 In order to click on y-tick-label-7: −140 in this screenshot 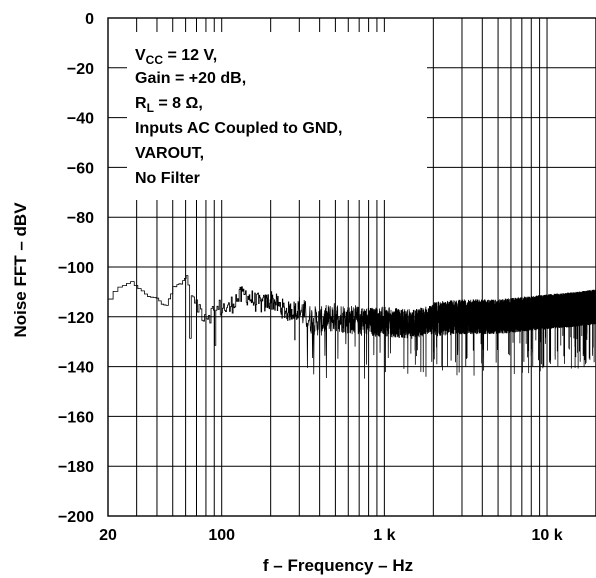, I will do `click(76, 368)`.